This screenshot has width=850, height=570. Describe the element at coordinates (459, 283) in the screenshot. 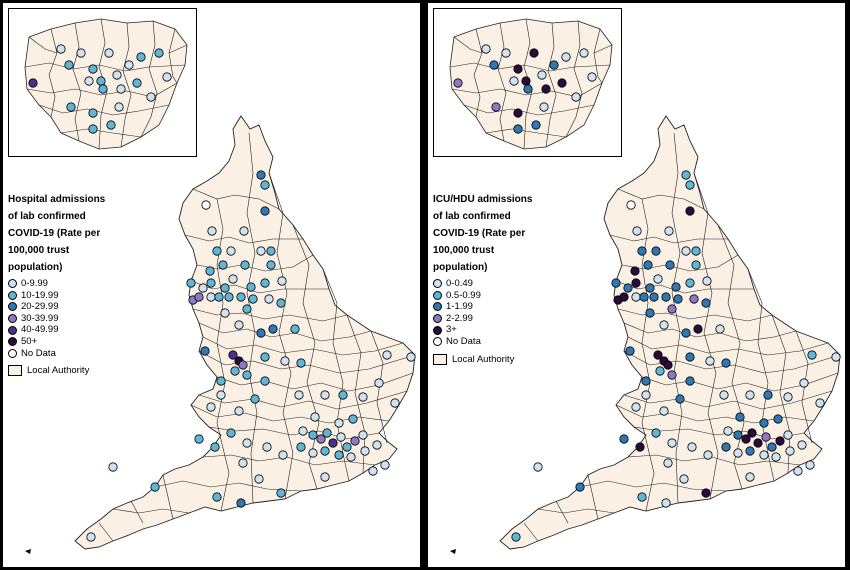

I see `legend-label: 0-0.49` at that location.